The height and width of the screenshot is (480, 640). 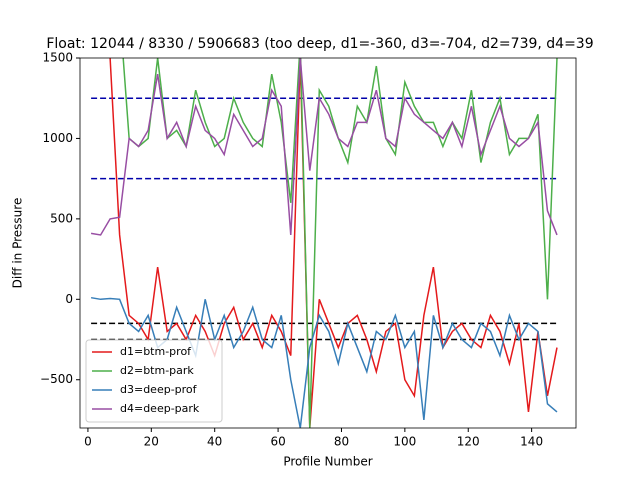 What do you see at coordinates (531, 442) in the screenshot?
I see `x-tick-label: 140` at bounding box center [531, 442].